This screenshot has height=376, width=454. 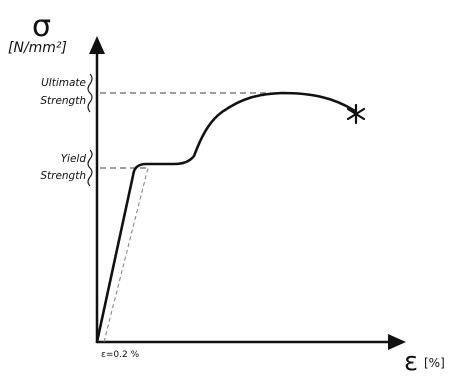 I want to click on ultimate-label-line1: Ultimate, so click(x=63, y=83).